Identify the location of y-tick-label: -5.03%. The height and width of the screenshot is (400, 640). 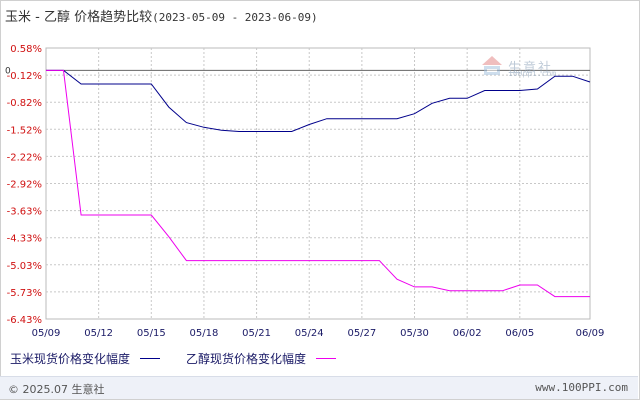
(24, 266).